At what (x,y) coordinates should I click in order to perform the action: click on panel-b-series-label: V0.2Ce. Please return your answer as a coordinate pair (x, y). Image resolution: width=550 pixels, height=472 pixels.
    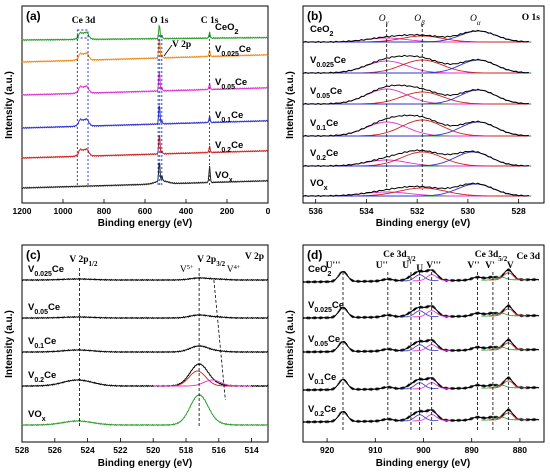
    Looking at the image, I should click on (324, 155).